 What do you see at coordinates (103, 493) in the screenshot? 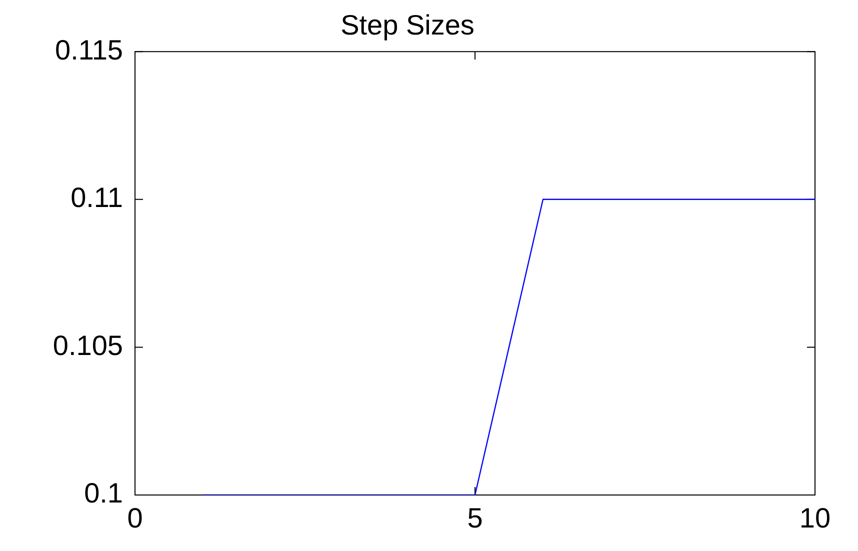
I see `y-tick-label: 0.1` at bounding box center [103, 493].